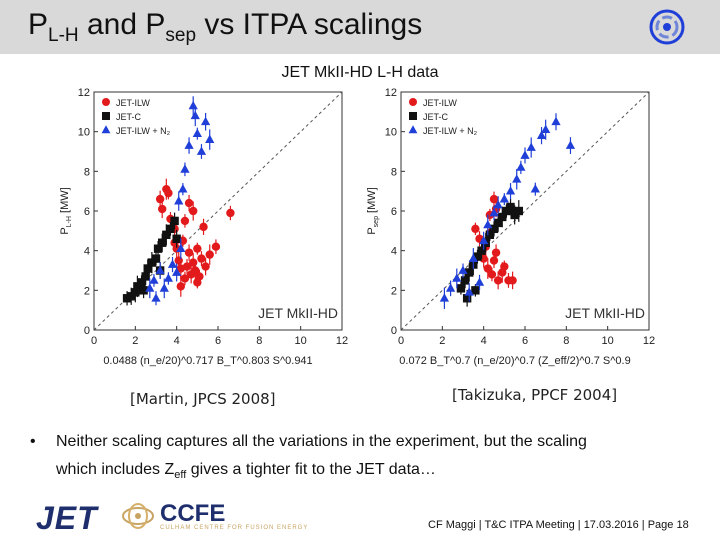  I want to click on y-axis-label: Psep [MW], so click(373, 210).